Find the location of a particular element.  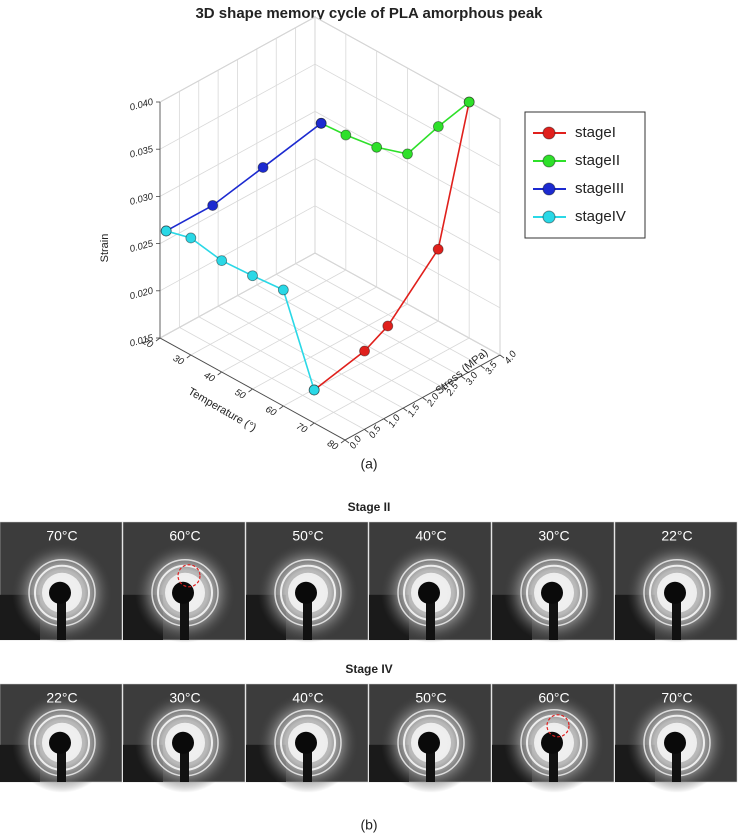

z-tick-label: 0.020 is located at coordinates (142, 293).